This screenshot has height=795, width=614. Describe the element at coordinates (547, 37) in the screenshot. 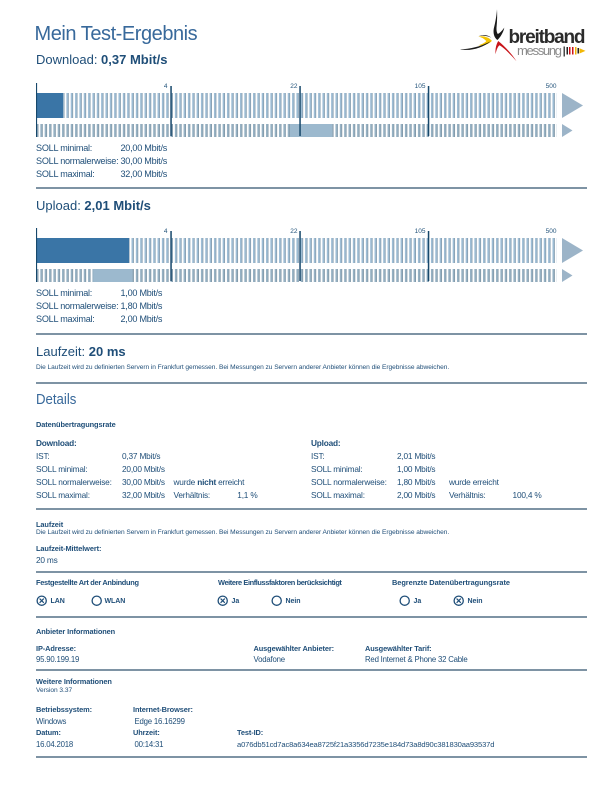

I see `svg-text: breitband` at that location.